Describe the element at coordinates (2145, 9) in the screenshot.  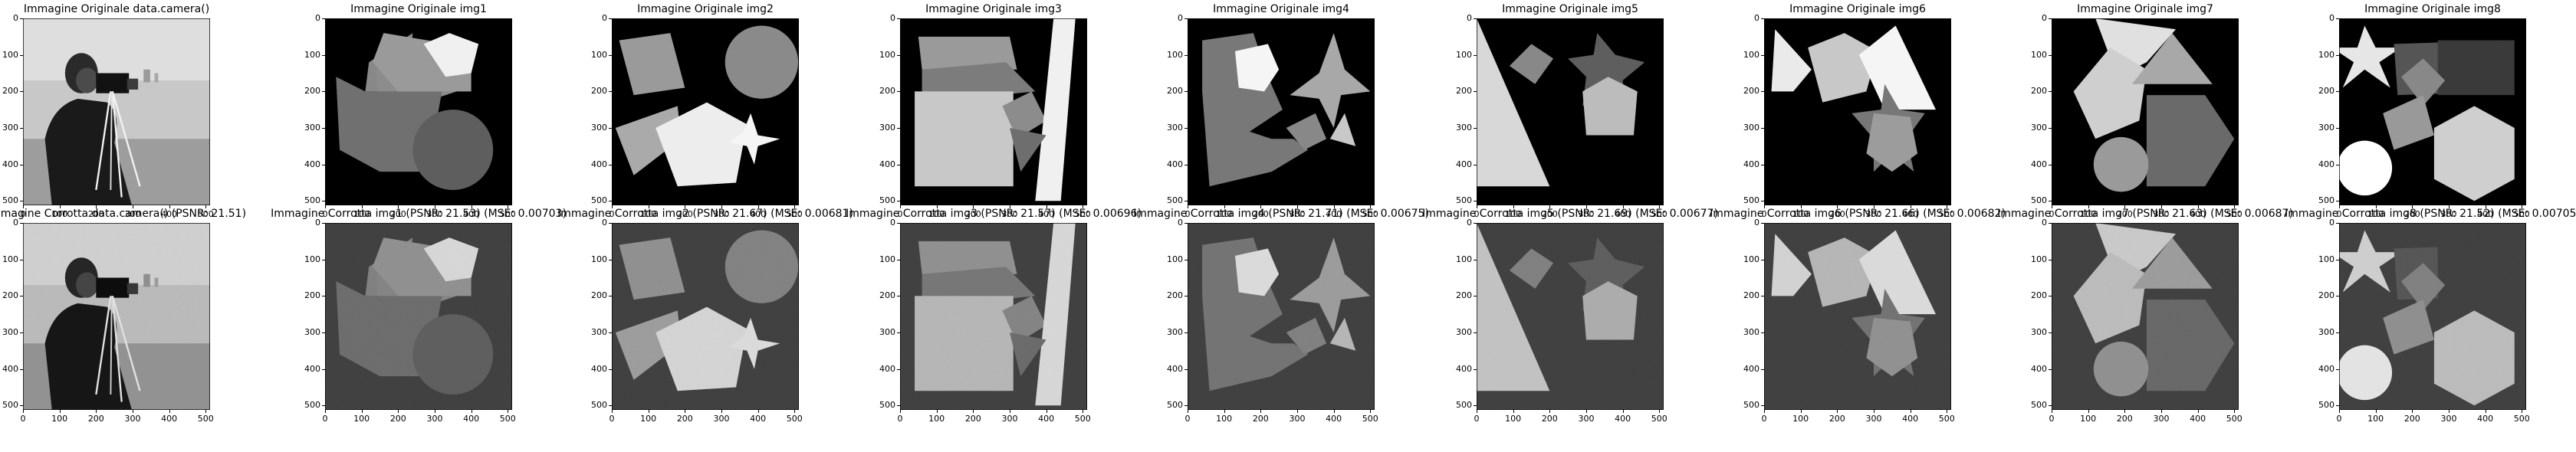
I see `subplot-title: Immagine Originale img7` at that location.